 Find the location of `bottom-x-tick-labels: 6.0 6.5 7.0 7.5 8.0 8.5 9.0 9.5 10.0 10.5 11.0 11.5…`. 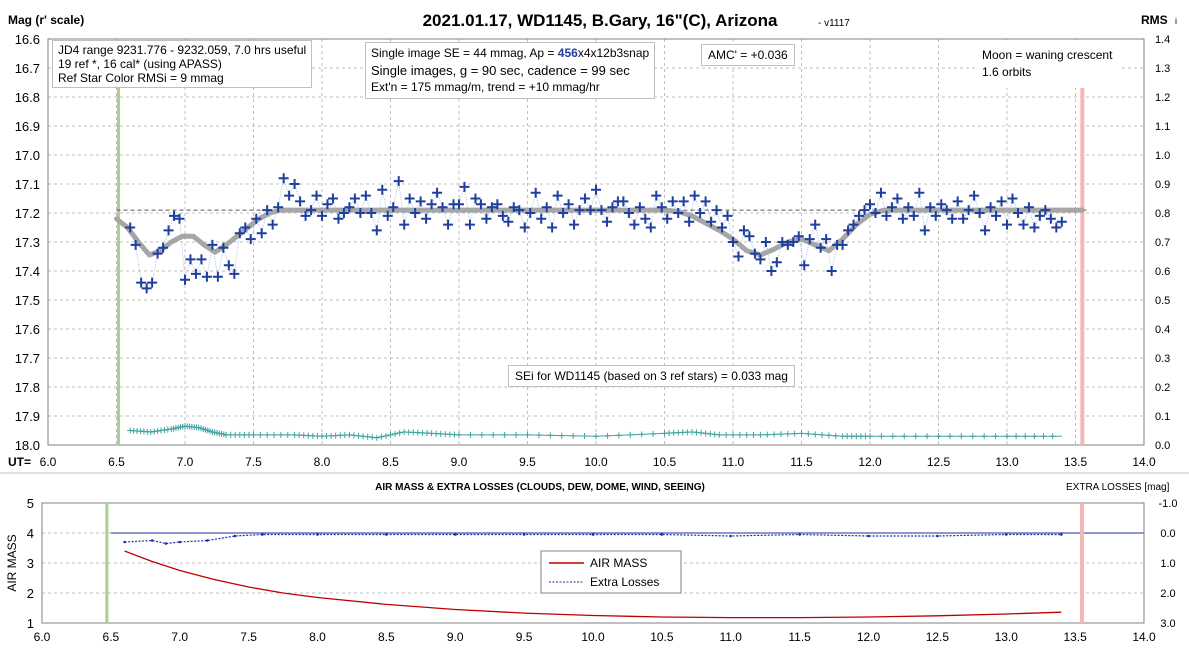

bottom-x-tick-labels: 6.0 6.5 7.0 7.5 8.0 8.5 9.0 9.5 10.0 10.5 11.0 11.5… is located at coordinates (595, 637).